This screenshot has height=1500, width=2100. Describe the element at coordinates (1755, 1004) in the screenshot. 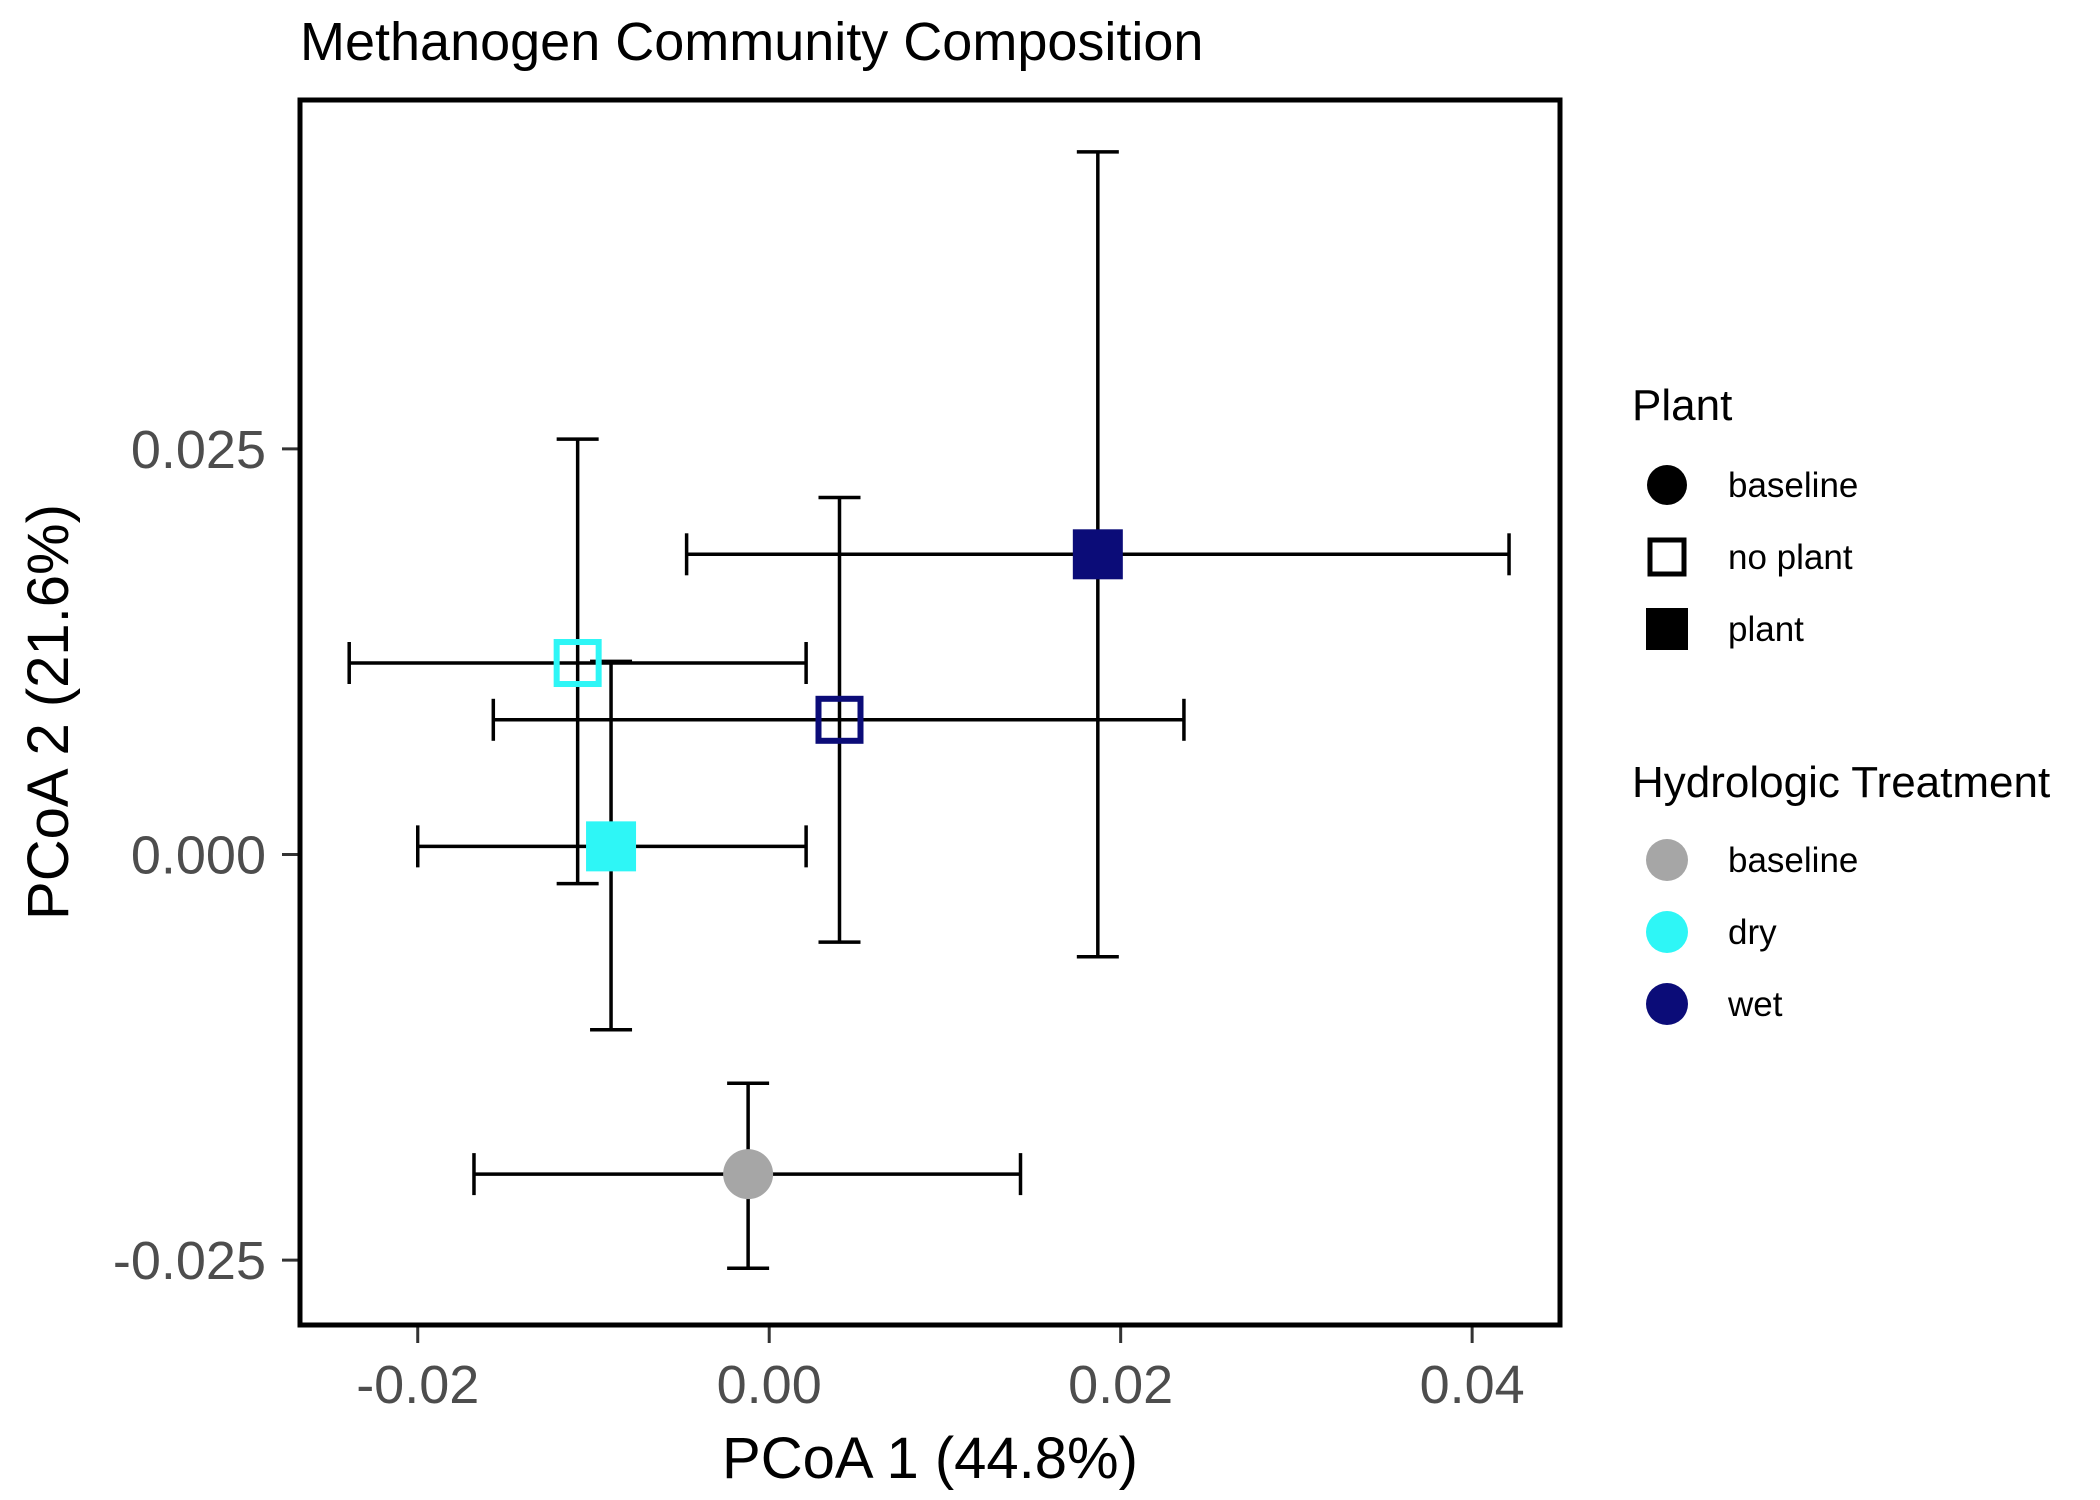

I see `legend-label: wet` at that location.